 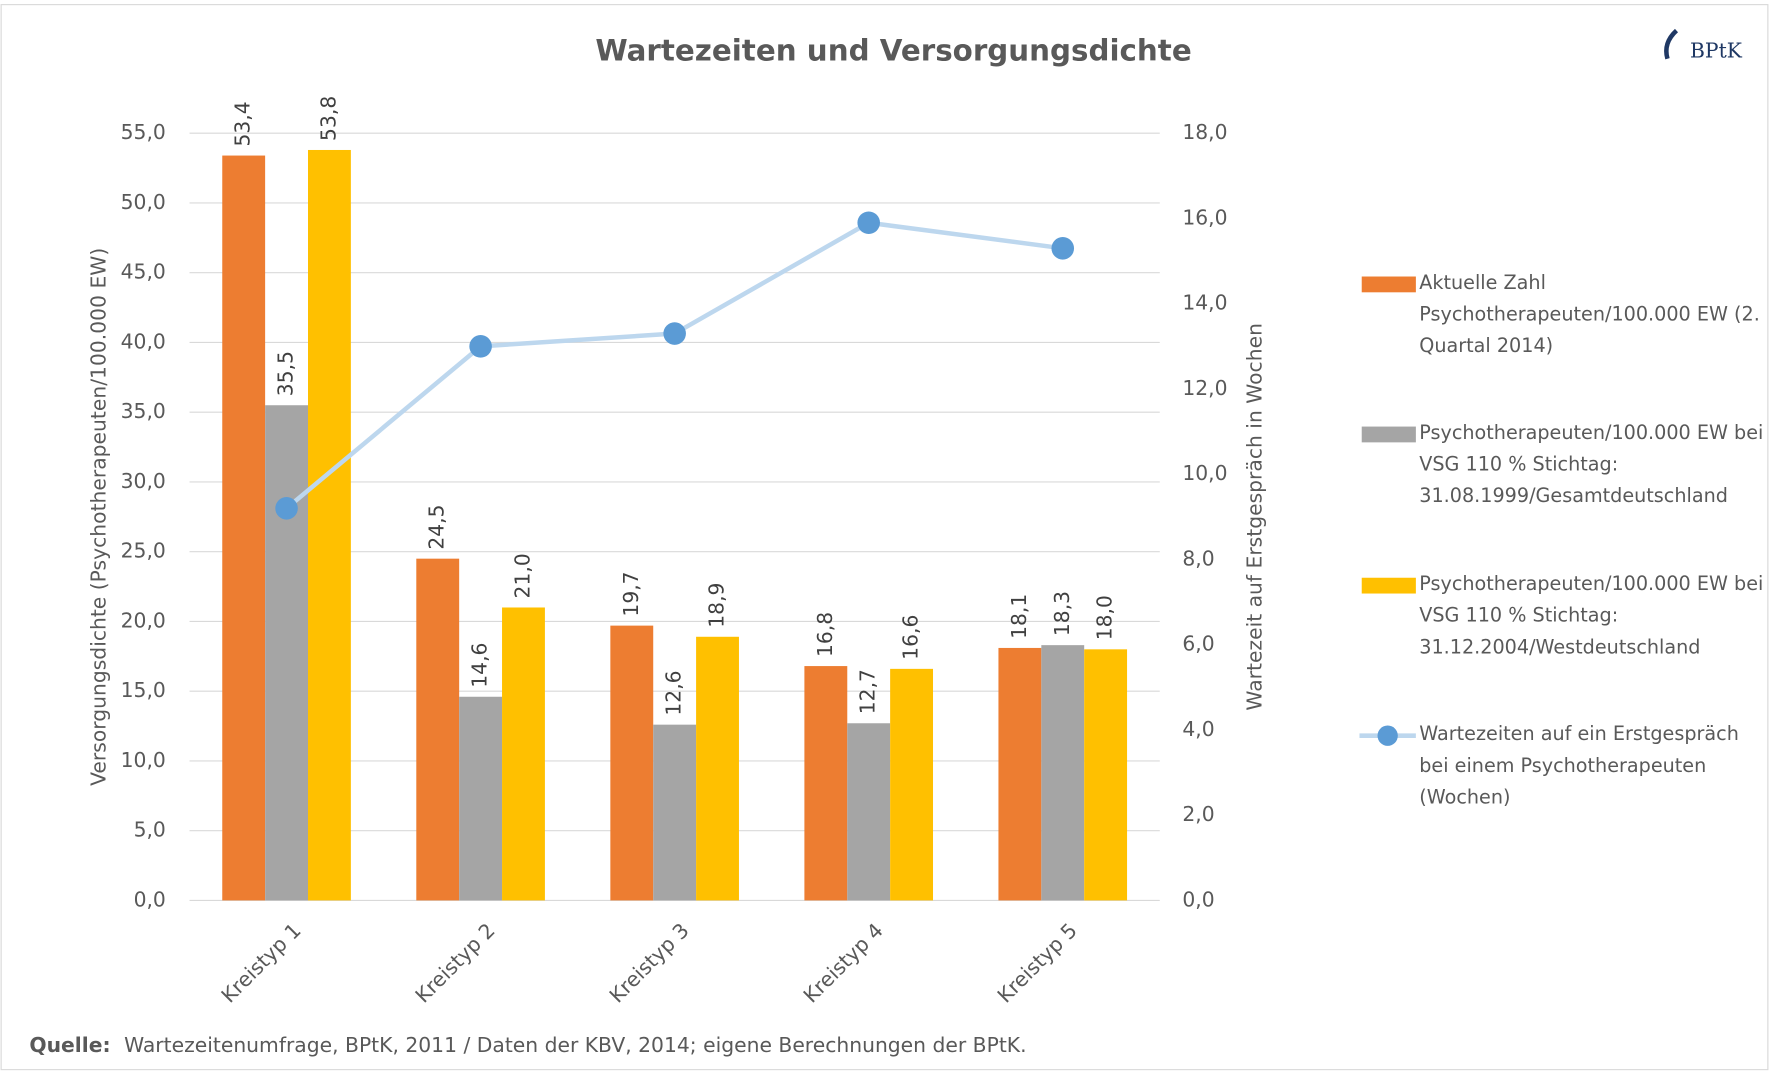 What do you see at coordinates (69, 1045) in the screenshot?
I see `source-label: Quelle:` at bounding box center [69, 1045].